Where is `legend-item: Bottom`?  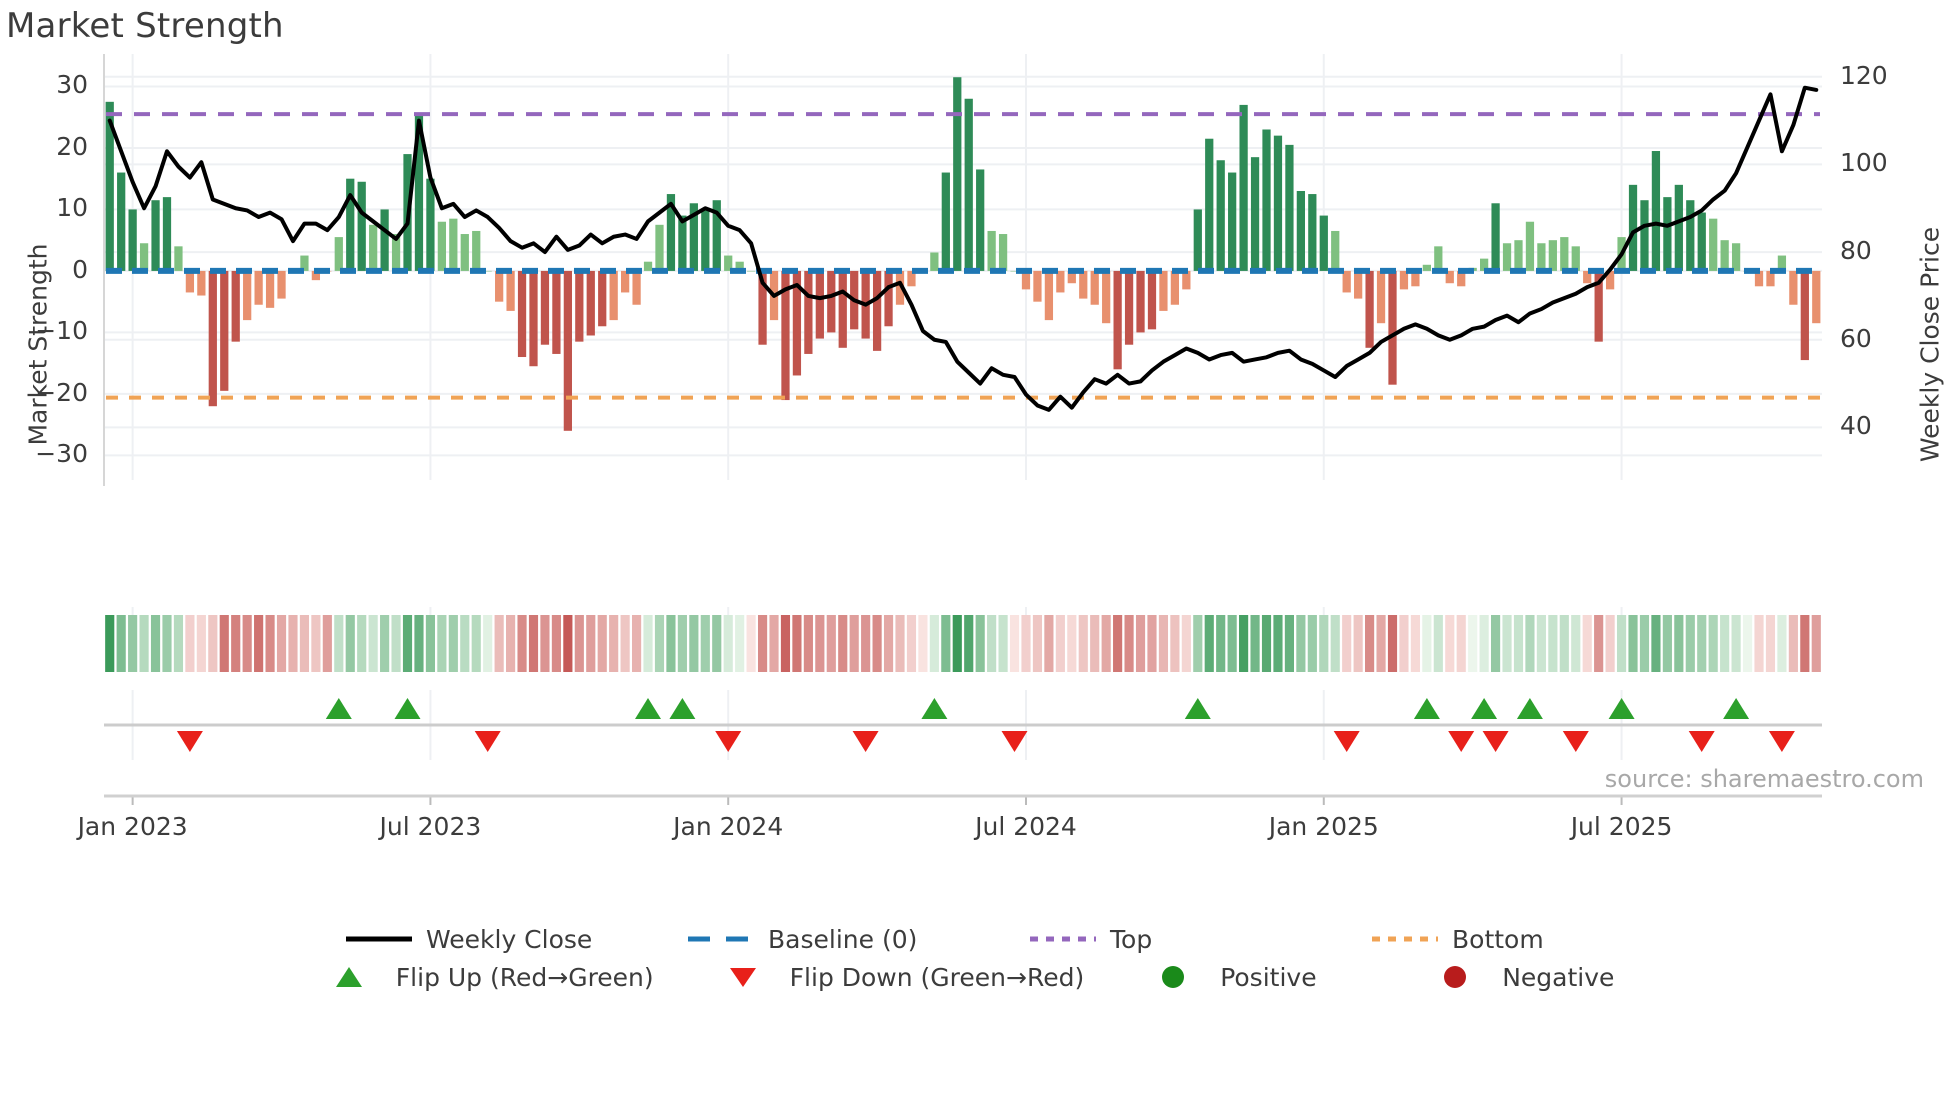
legend-item: Bottom is located at coordinates (1493, 939).